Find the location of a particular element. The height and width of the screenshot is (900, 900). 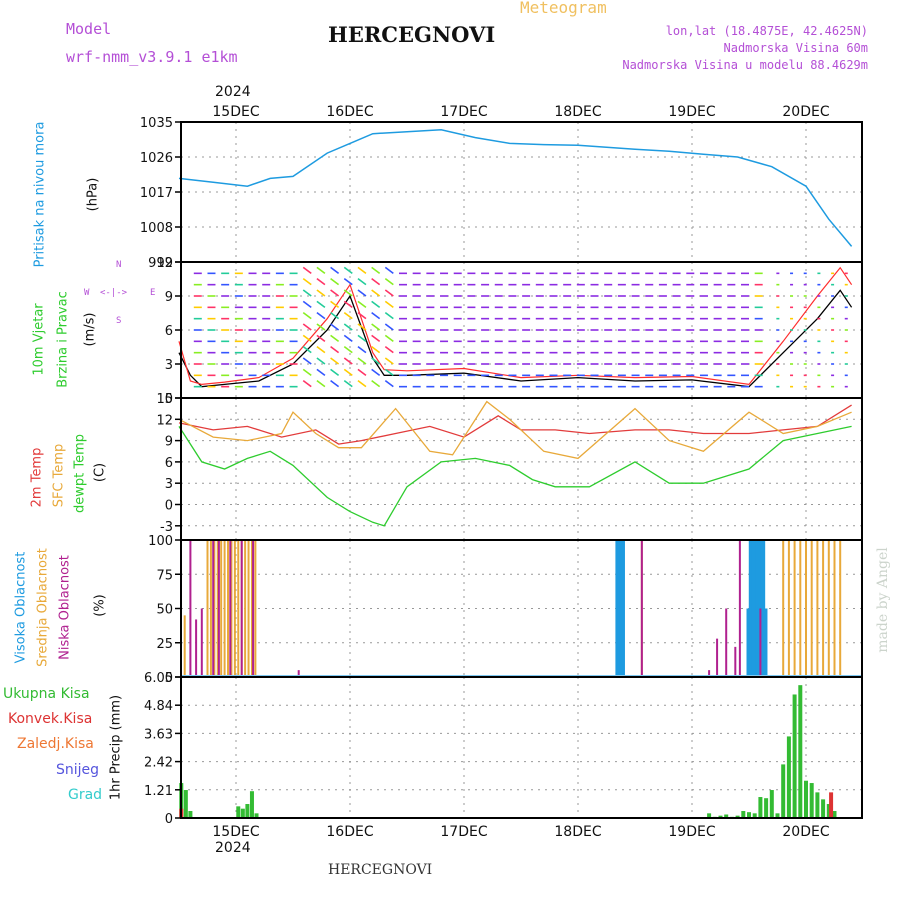

day-label-bottom: 16DEC is located at coordinates (349, 832).